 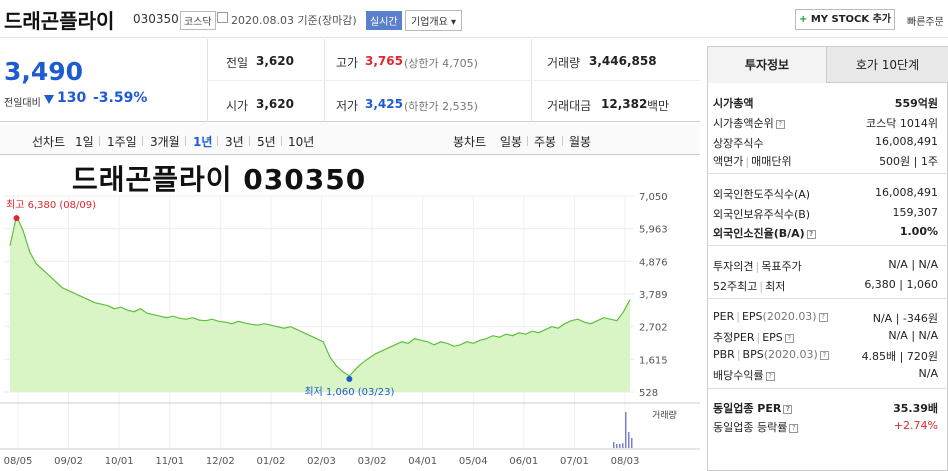 What do you see at coordinates (569, 106) in the screenshot?
I see `amount-label: 거래대금` at bounding box center [569, 106].